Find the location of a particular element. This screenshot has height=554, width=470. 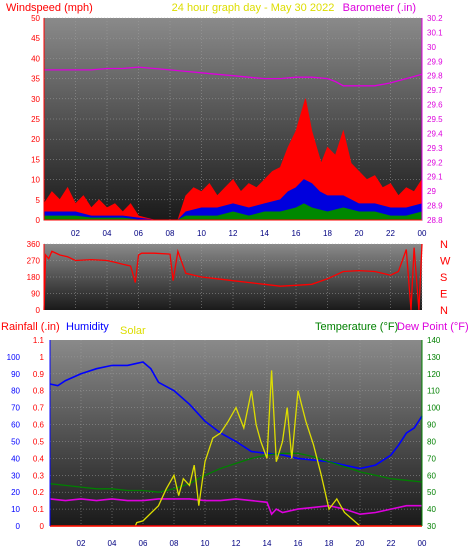

barometer-tick-label: 30.1 is located at coordinates (435, 32).